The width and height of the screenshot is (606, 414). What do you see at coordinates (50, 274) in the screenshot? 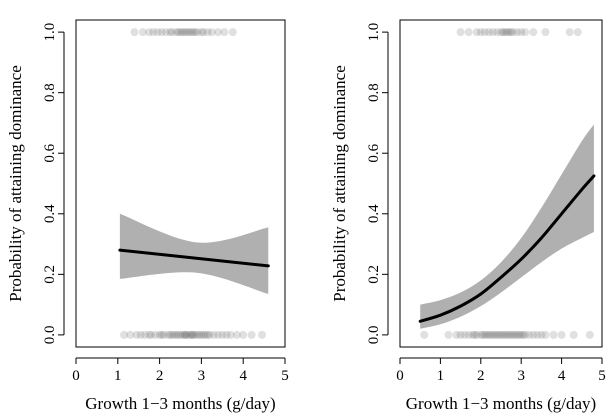
I see `y-tick-label: 0.2` at bounding box center [50, 274].